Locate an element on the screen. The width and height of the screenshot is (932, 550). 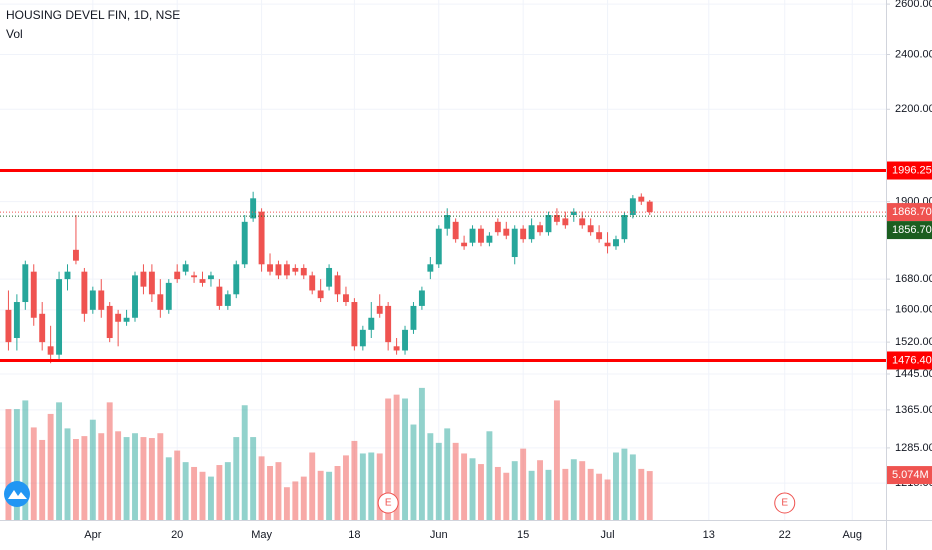
y-tick-label: 2200.00 is located at coordinates (913, 109).